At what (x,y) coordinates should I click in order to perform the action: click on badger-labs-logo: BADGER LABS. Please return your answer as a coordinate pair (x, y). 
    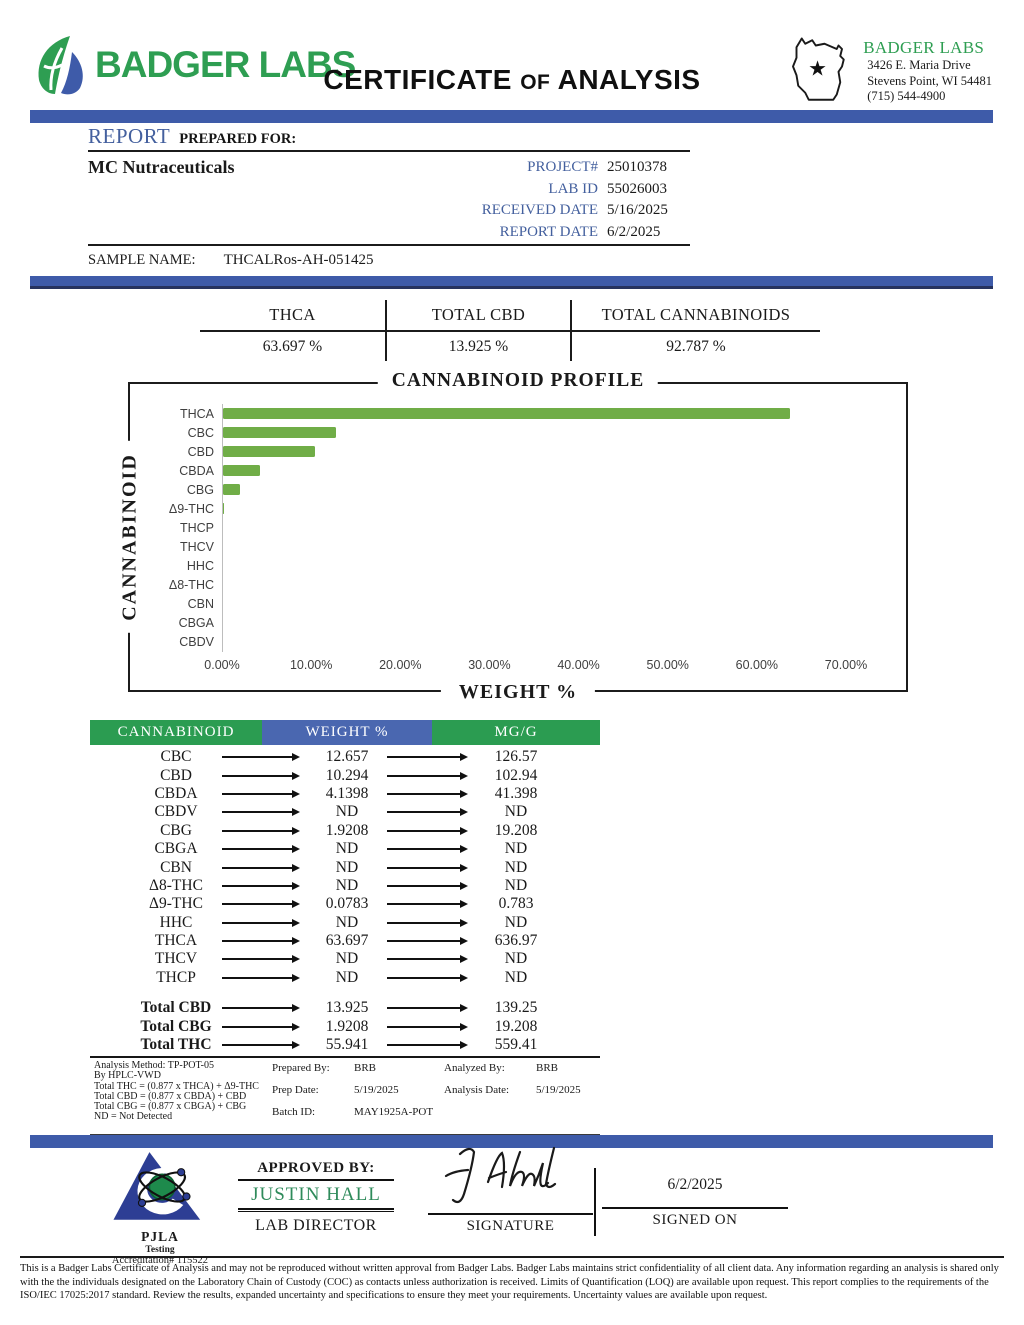
    Looking at the image, I should click on (195, 65).